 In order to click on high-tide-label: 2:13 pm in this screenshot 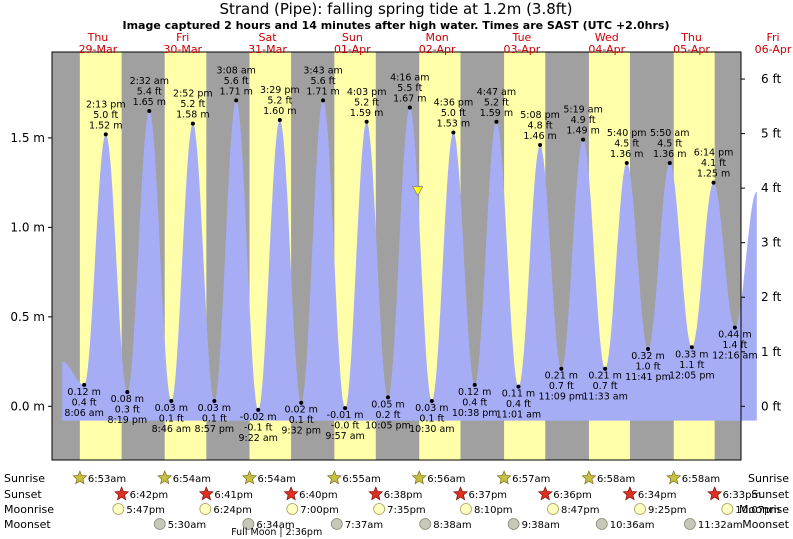, I will do `click(106, 104)`.